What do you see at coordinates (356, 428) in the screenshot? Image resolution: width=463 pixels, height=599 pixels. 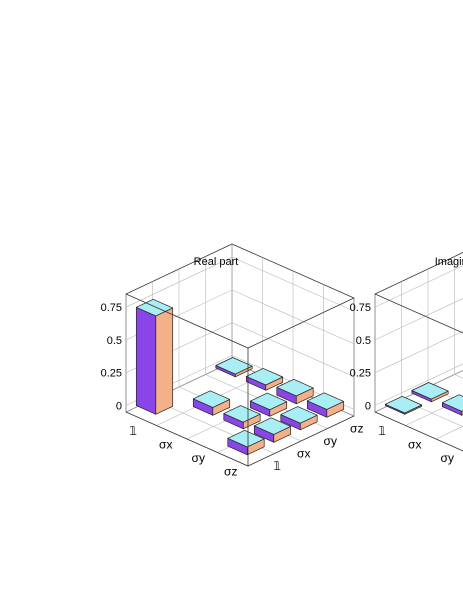 I see `col-tick-label: σz` at bounding box center [356, 428].